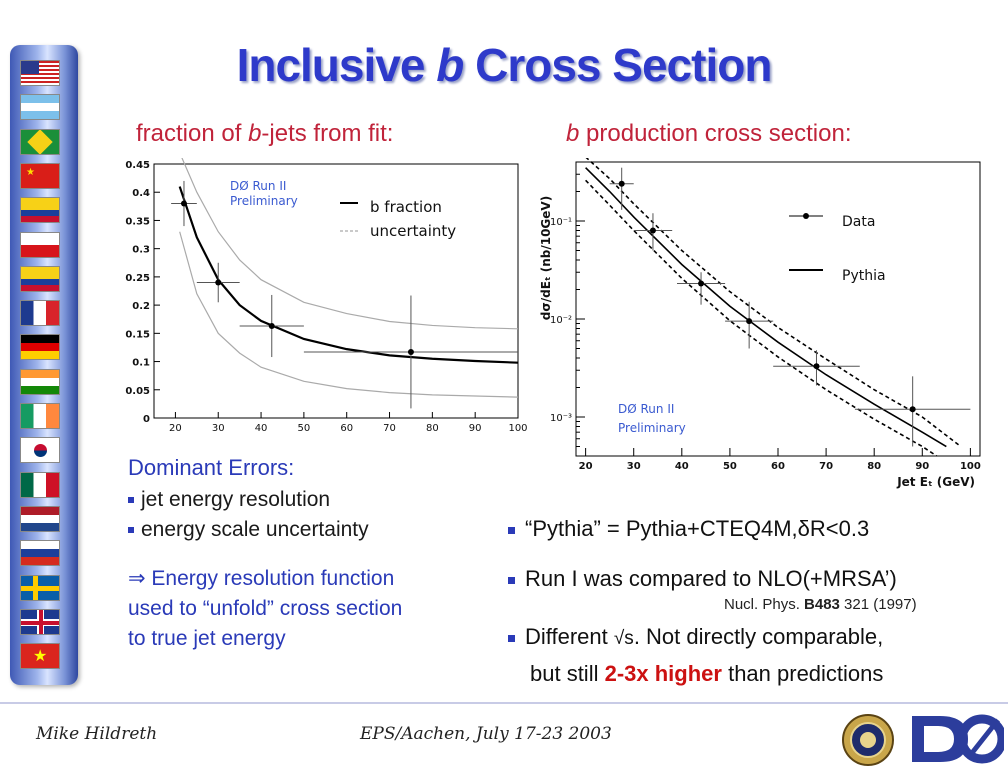 The width and height of the screenshot is (1008, 768). What do you see at coordinates (137, 278) in the screenshot?
I see `y-tick-label: 0.25` at bounding box center [137, 278].